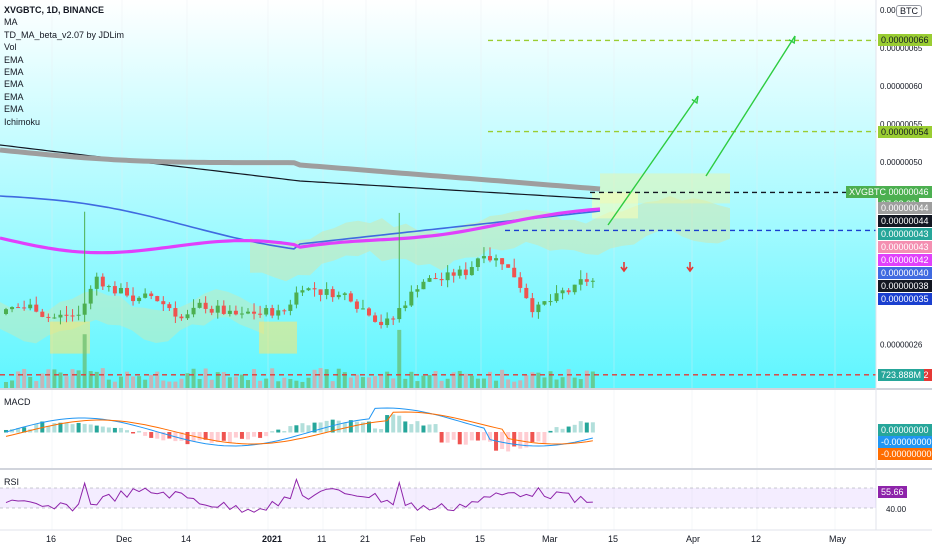 The image size is (932, 550). I want to click on legend-item-ema-3: EMA, so click(14, 84).